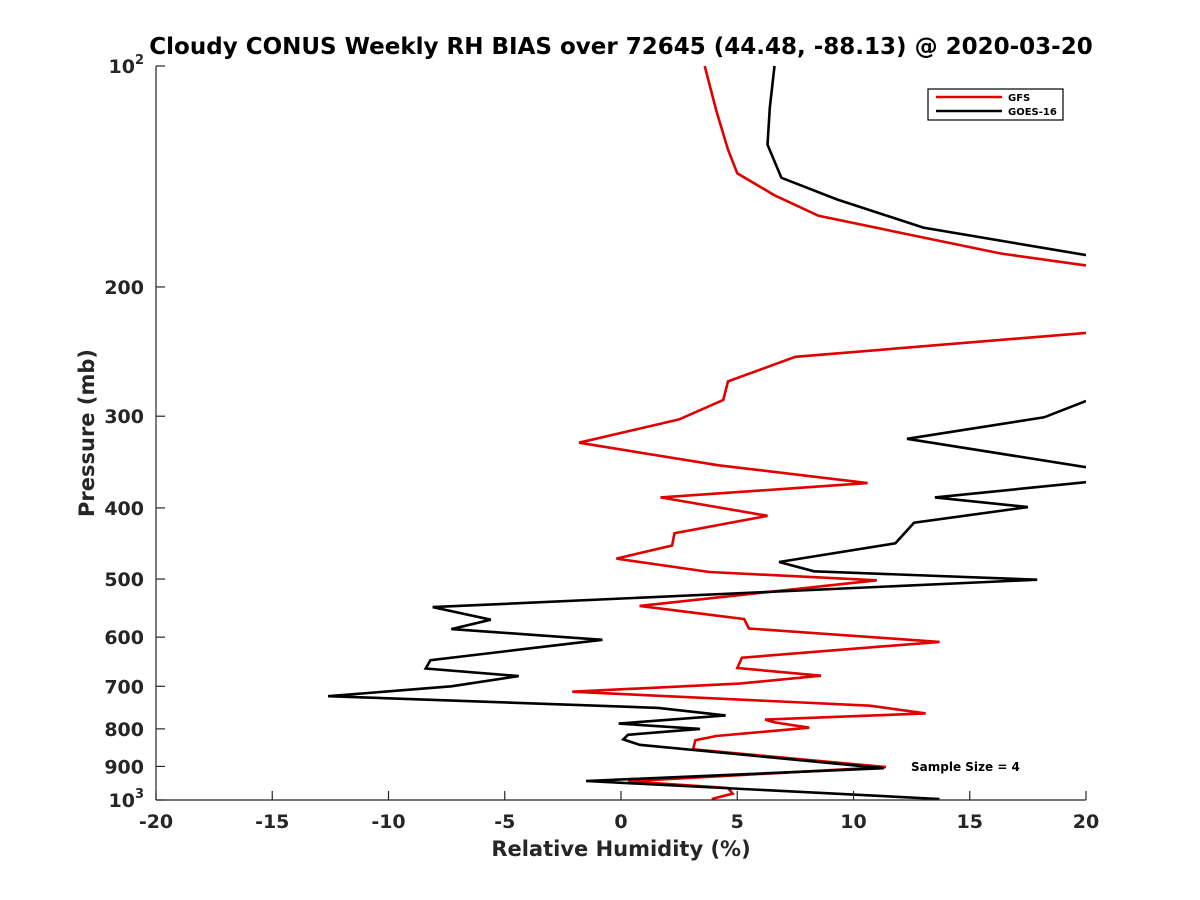  I want to click on x-tick-label: -15, so click(272, 822).